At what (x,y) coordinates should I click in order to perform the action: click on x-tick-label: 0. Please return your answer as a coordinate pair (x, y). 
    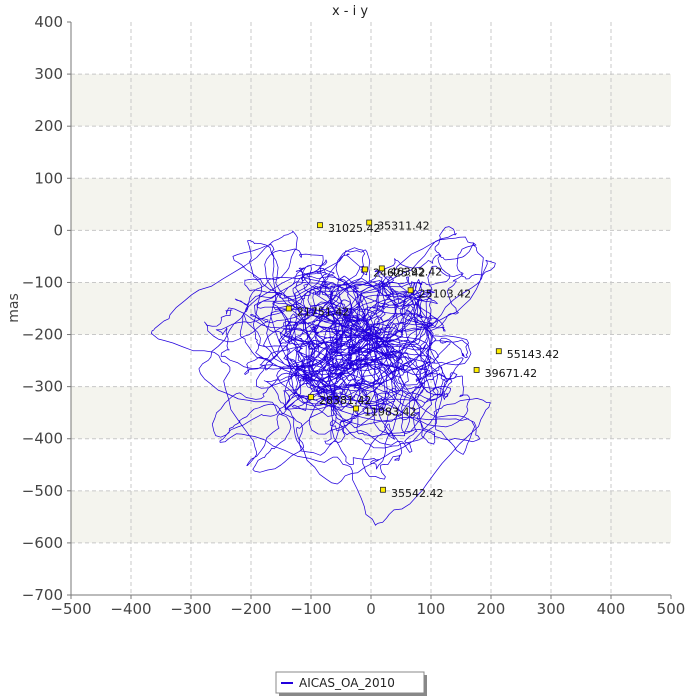
    Looking at the image, I should click on (371, 609).